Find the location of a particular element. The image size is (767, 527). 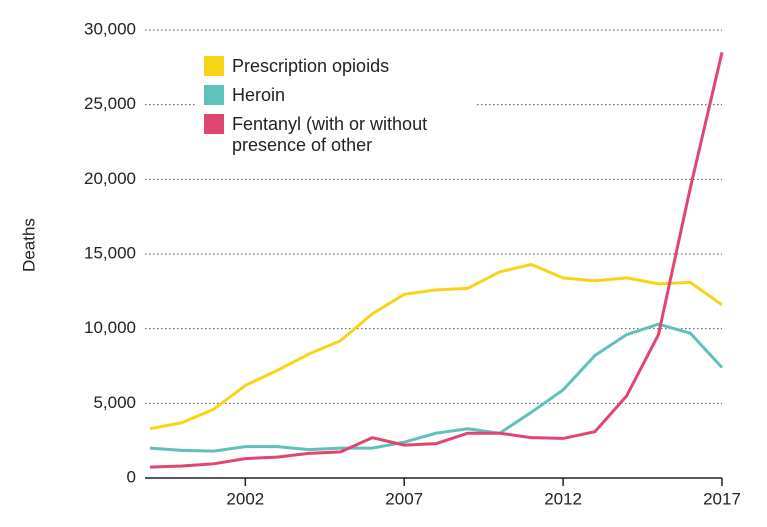

y-tick-label: 10,000 is located at coordinates (110, 327).